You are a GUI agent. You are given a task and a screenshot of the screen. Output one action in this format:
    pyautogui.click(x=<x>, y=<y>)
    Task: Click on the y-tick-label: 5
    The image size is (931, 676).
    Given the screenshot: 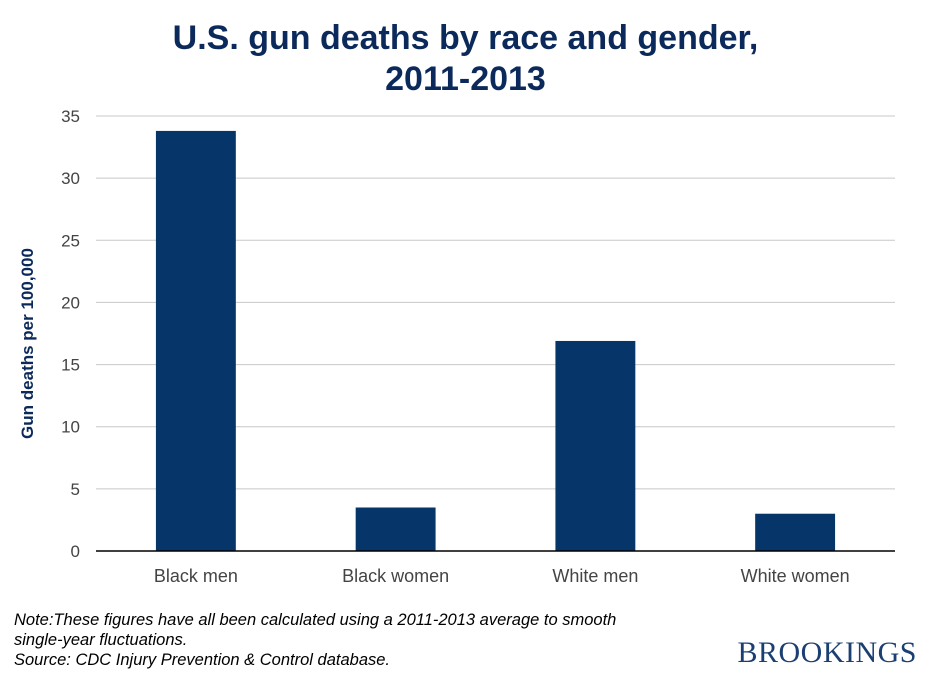 What is the action you would take?
    pyautogui.click(x=75, y=489)
    